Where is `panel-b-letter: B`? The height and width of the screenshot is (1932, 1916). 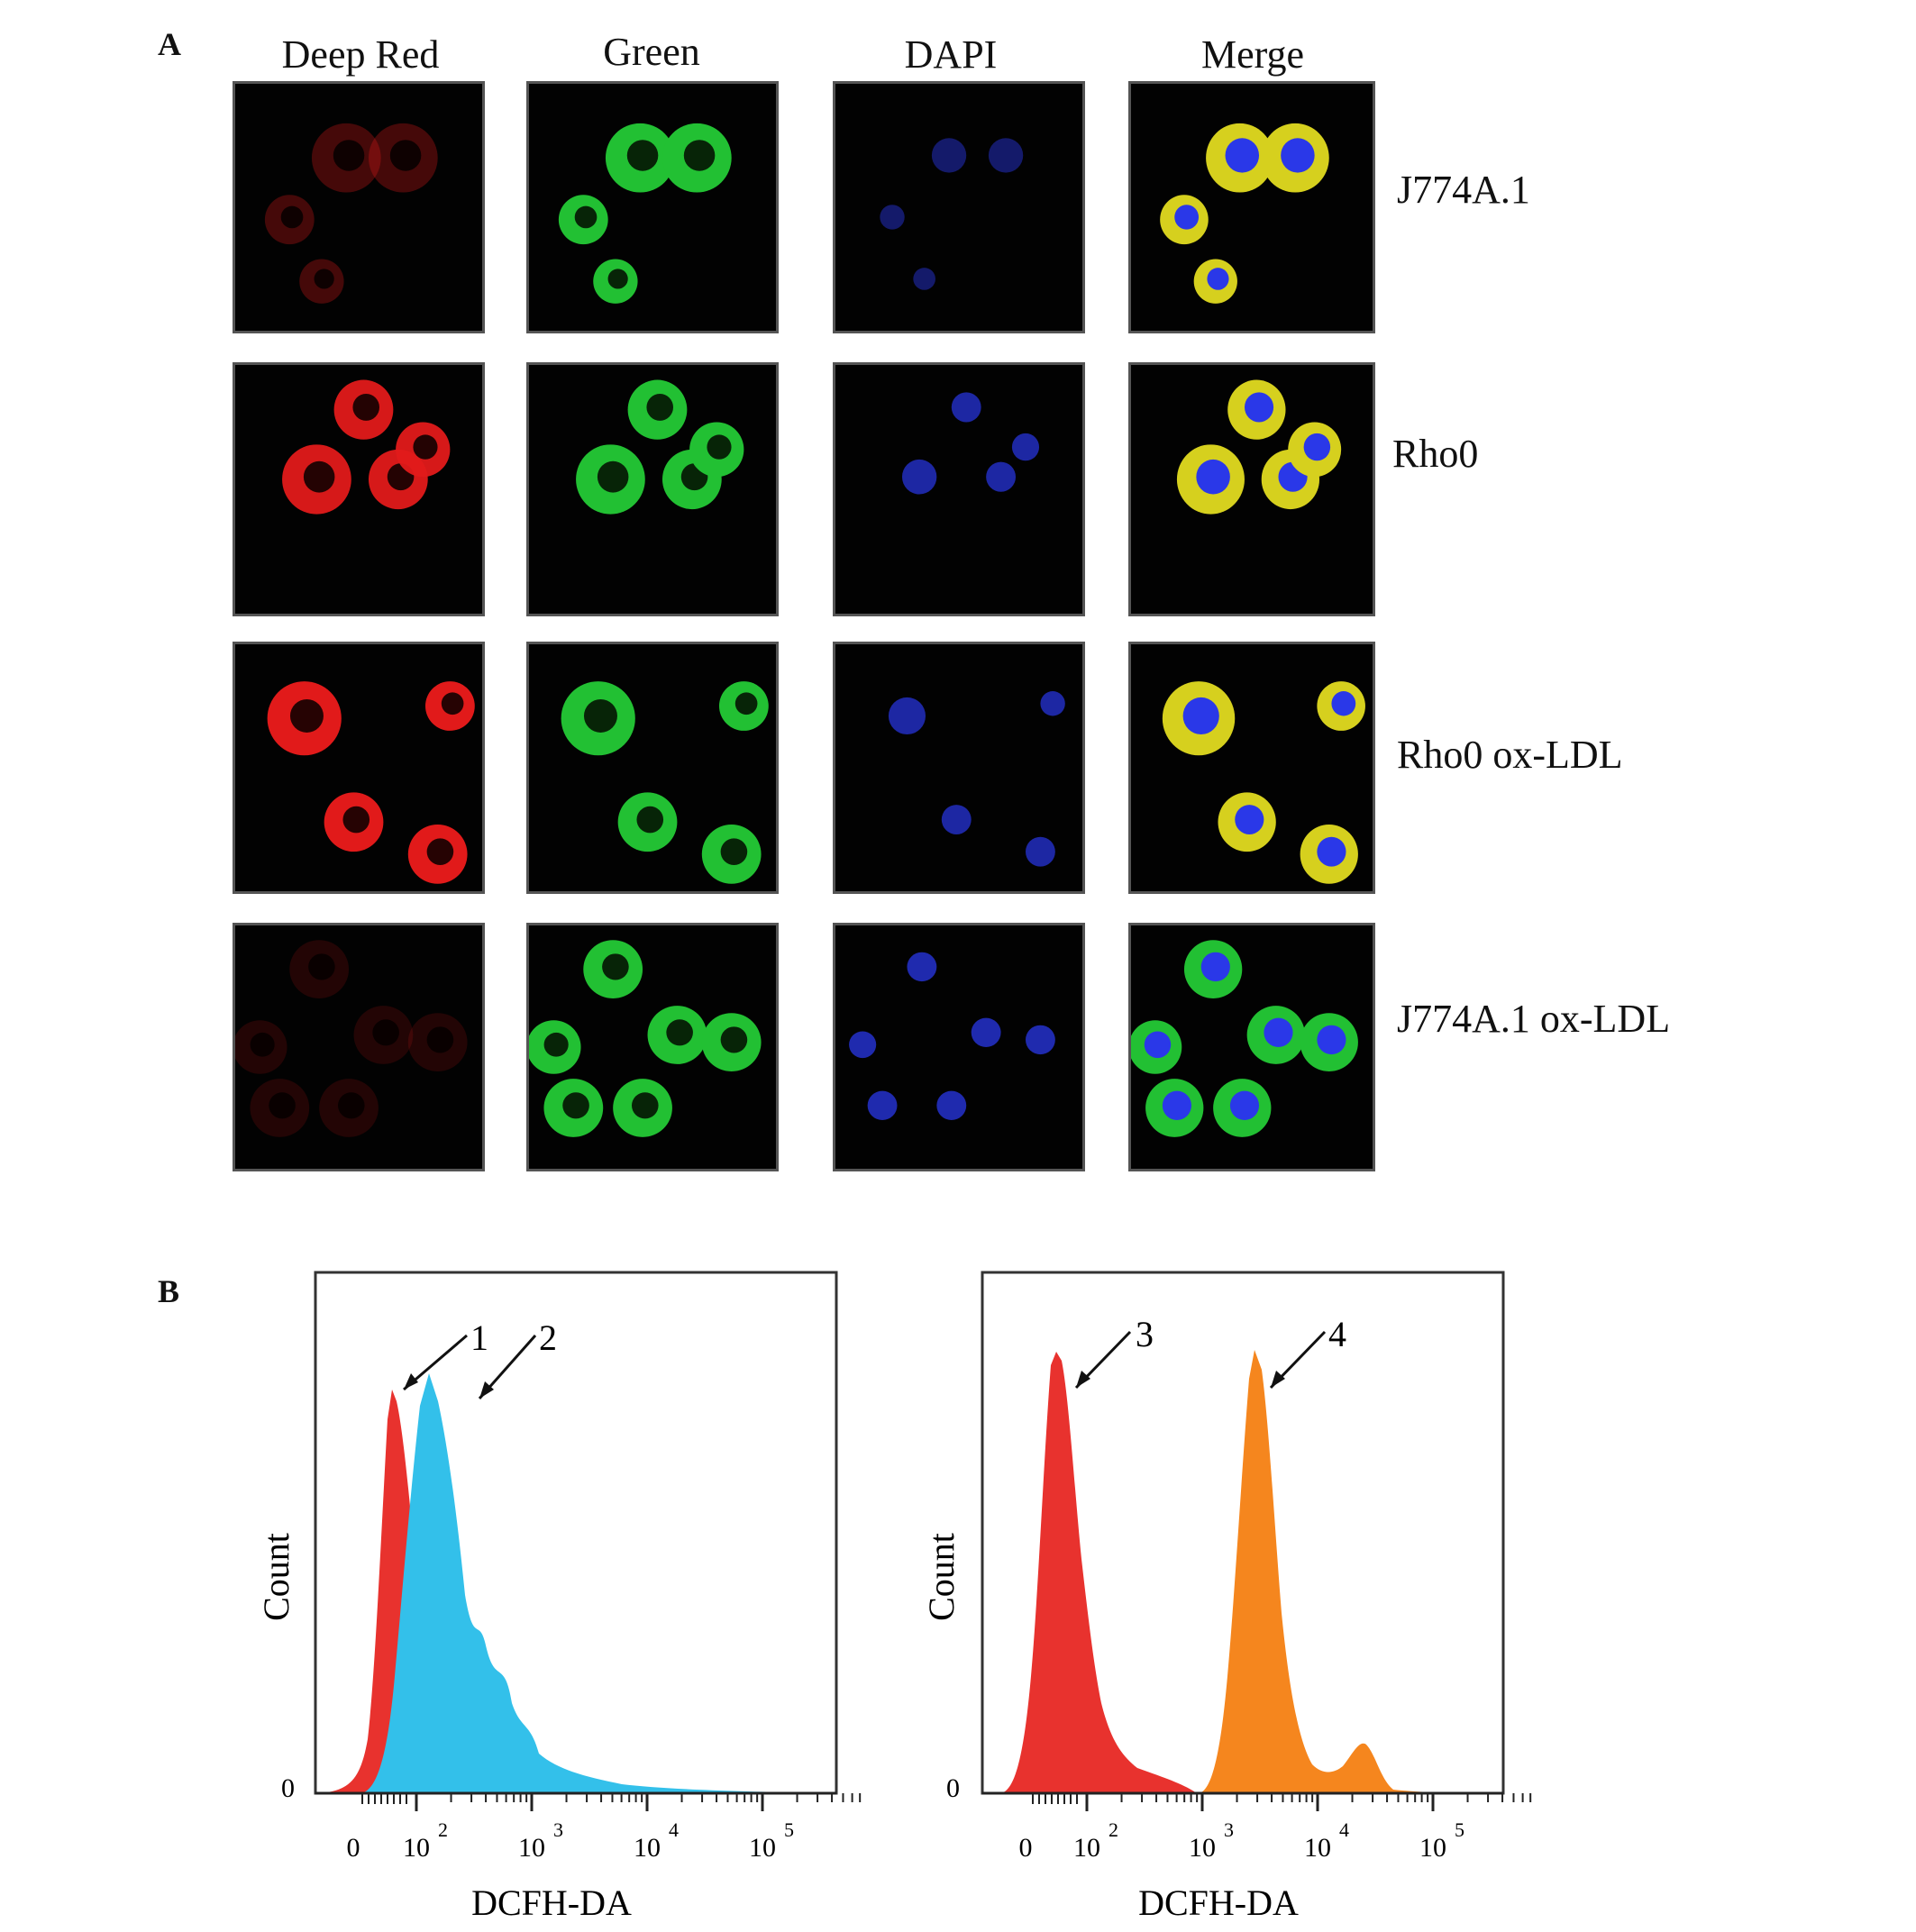 panel-b-letter: B is located at coordinates (169, 1291).